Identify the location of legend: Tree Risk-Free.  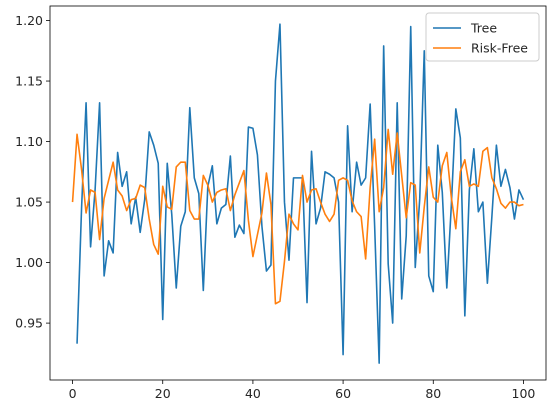
(482, 37).